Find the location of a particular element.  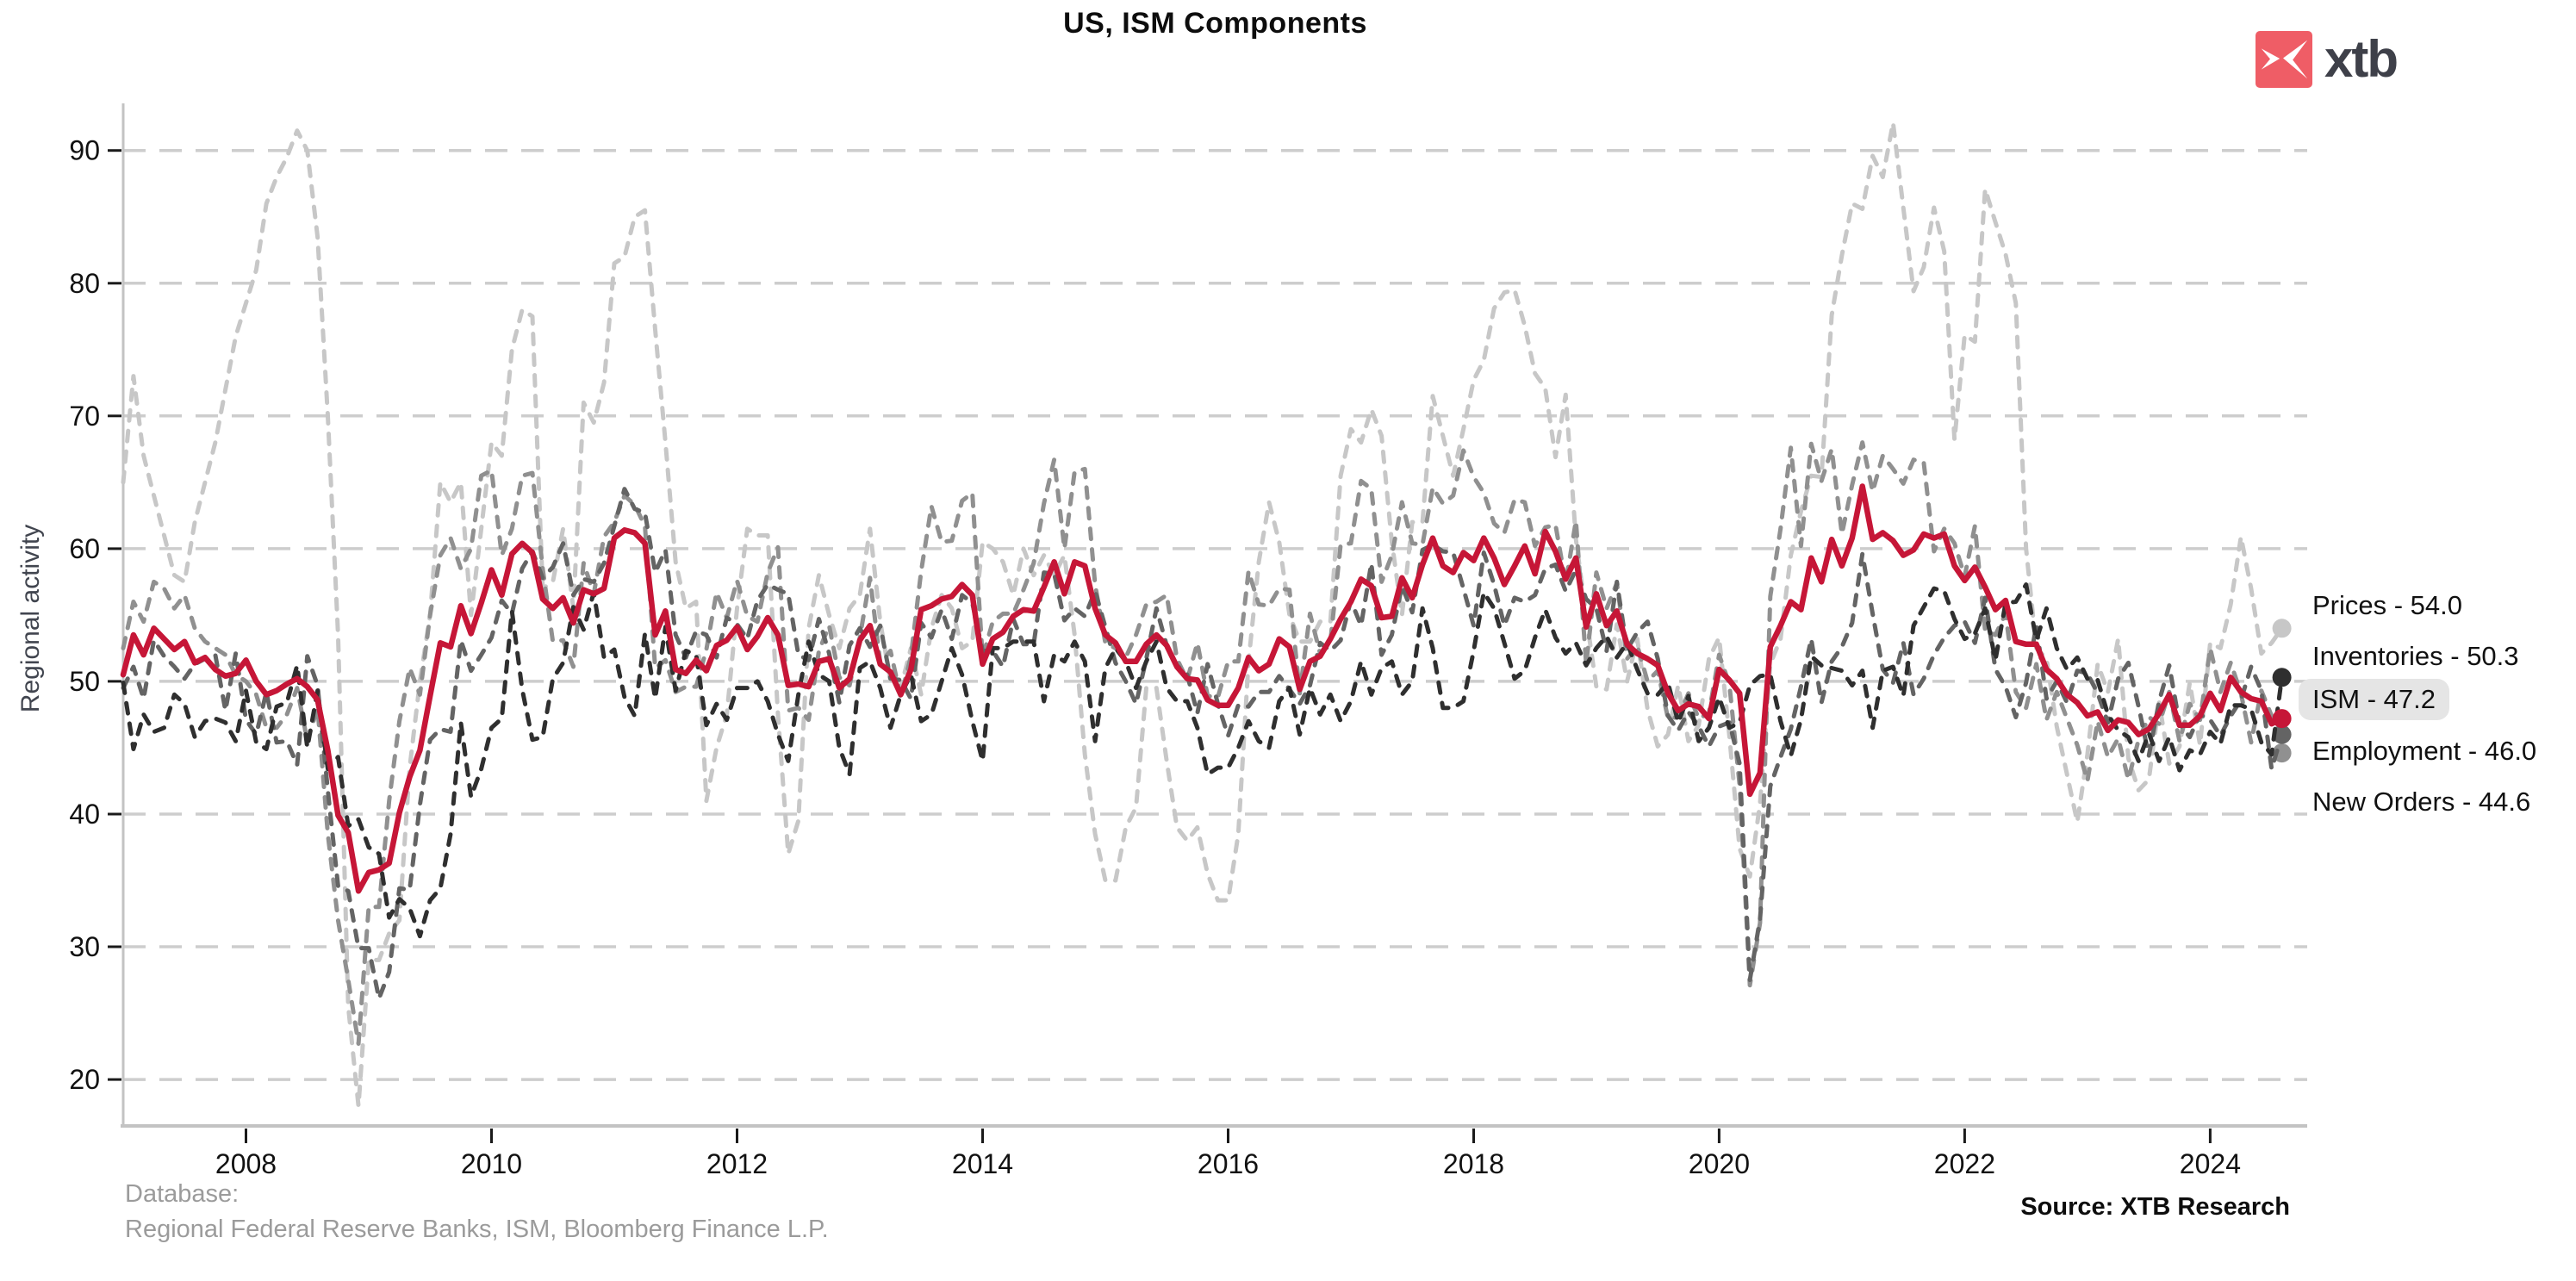

x-tick-label-2010: 2010 is located at coordinates (492, 1163).